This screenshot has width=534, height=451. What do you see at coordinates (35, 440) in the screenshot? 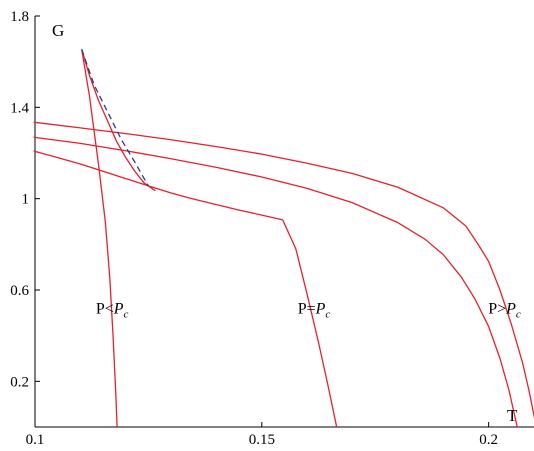
I see `x-tick-label: 0.1` at bounding box center [35, 440].